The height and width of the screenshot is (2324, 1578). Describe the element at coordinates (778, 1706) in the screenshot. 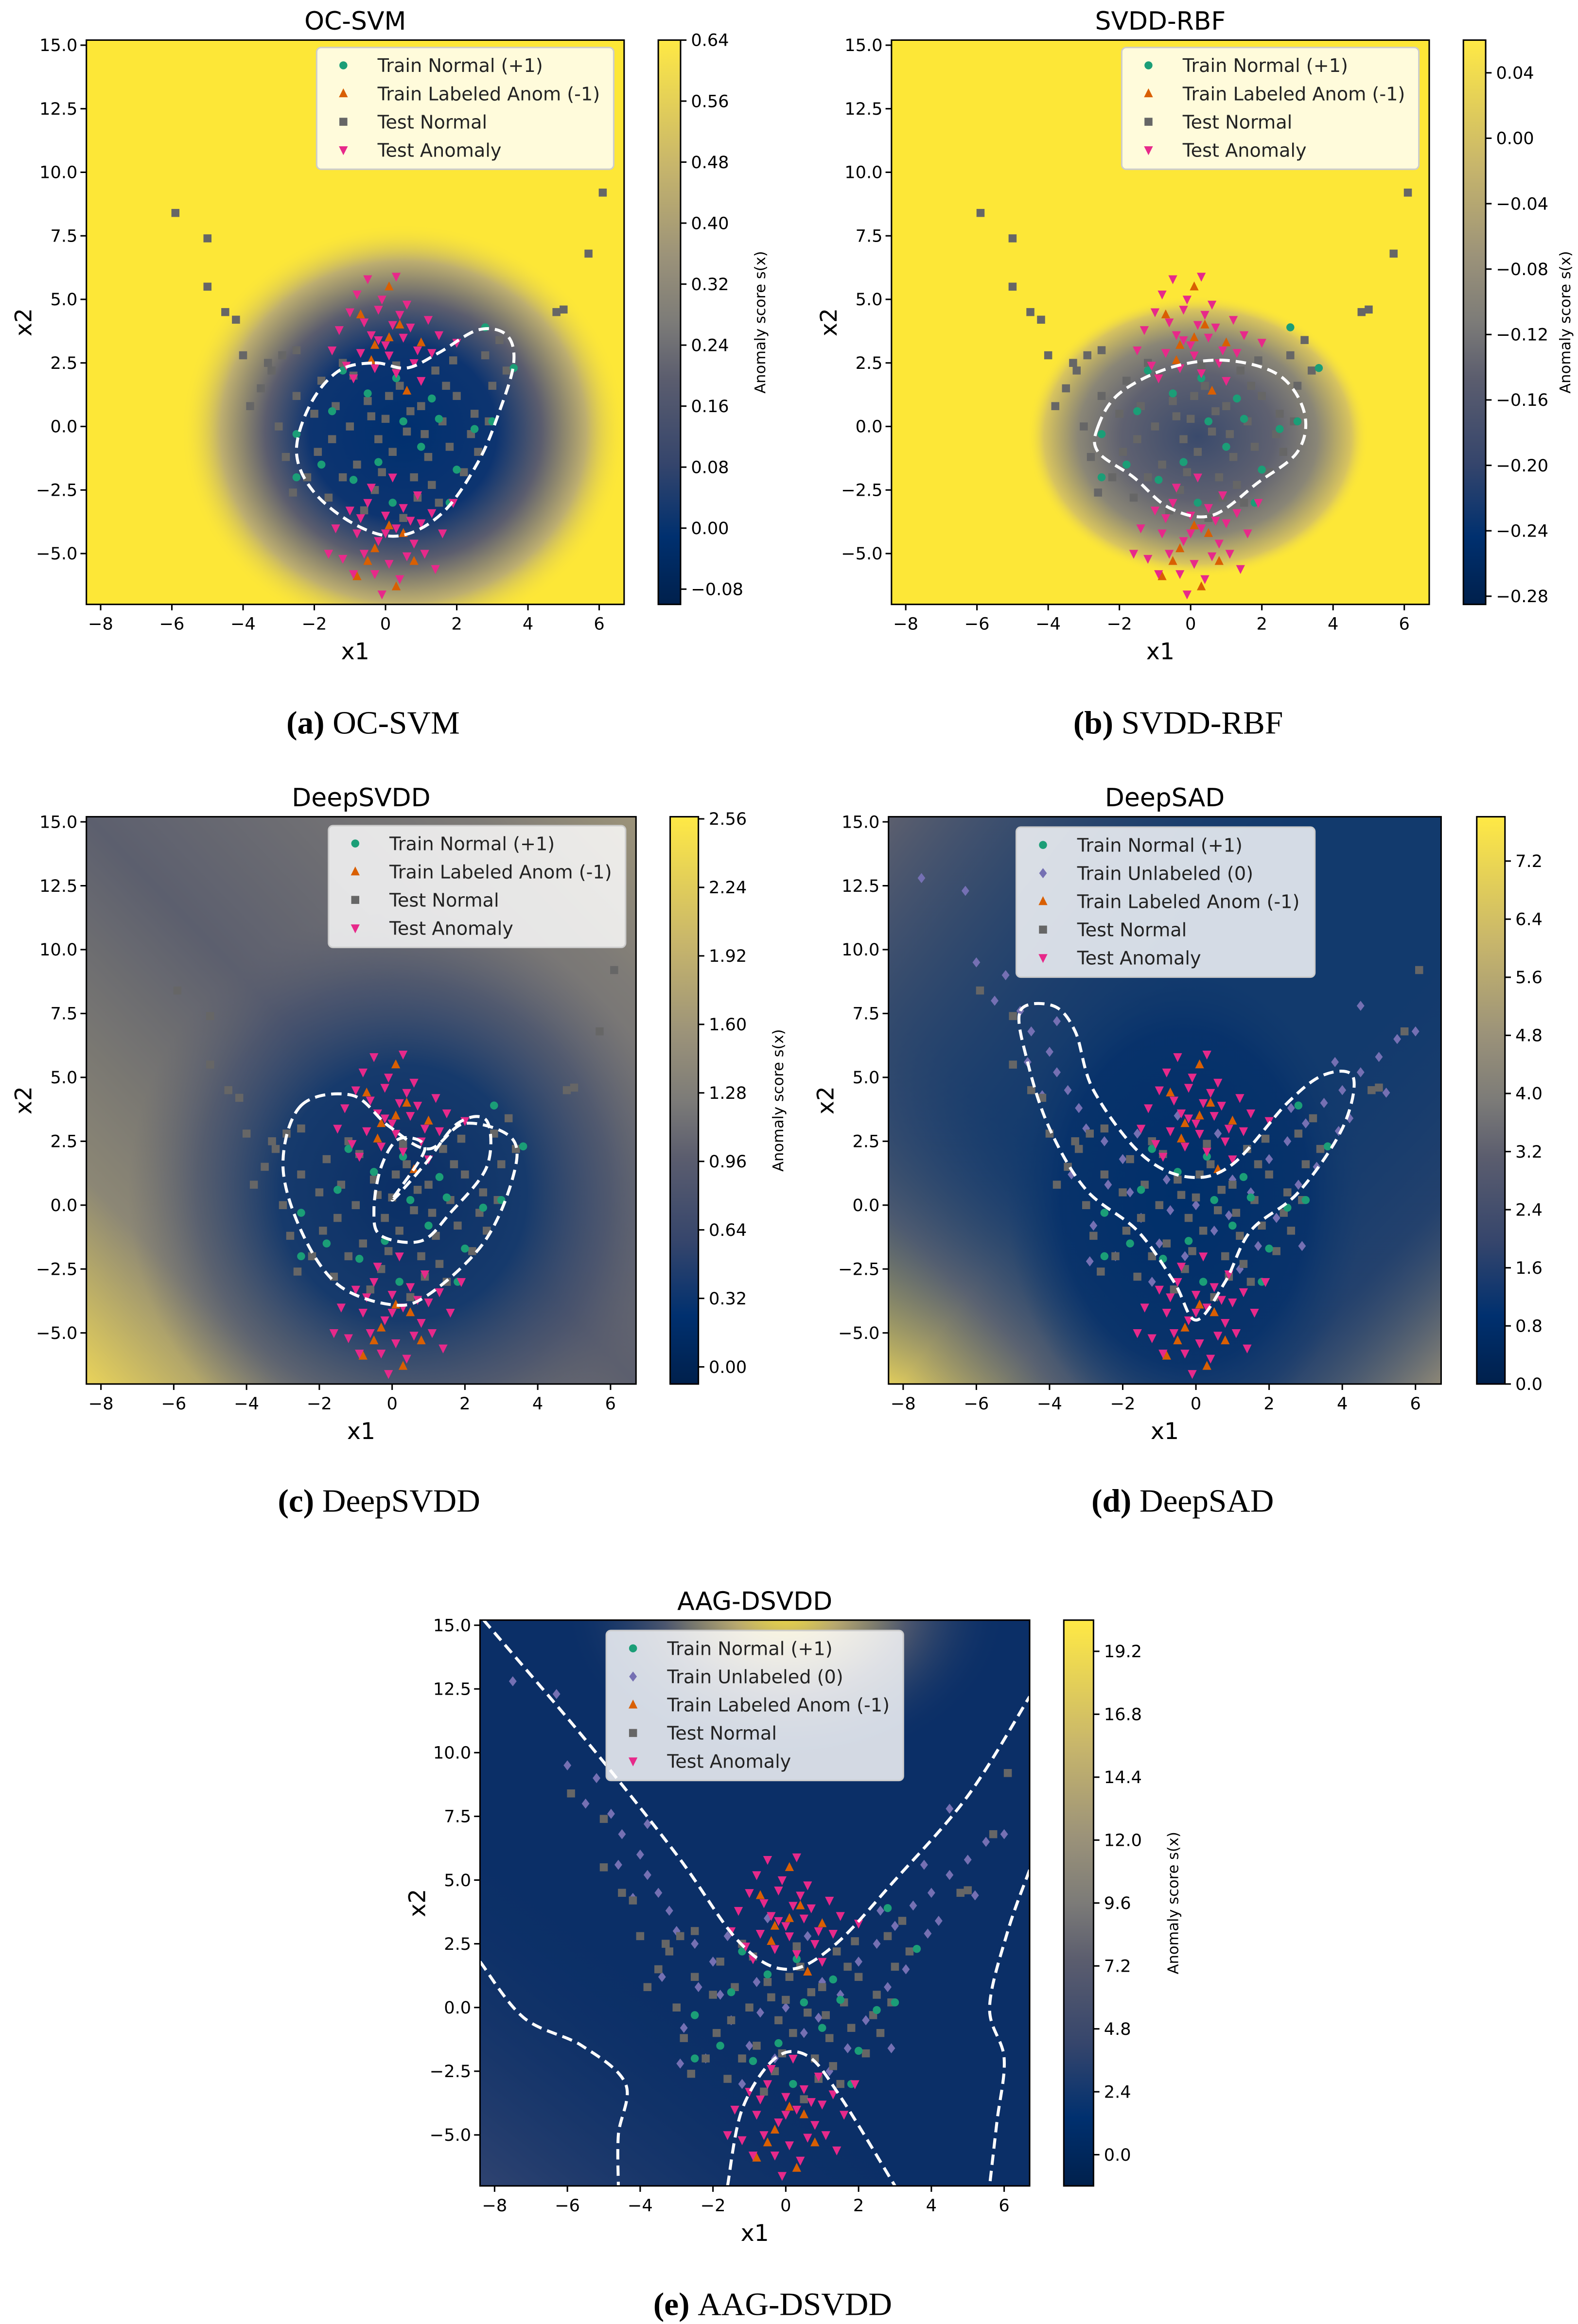

I see `legend-label: Train Labeled Anom (-1)` at that location.